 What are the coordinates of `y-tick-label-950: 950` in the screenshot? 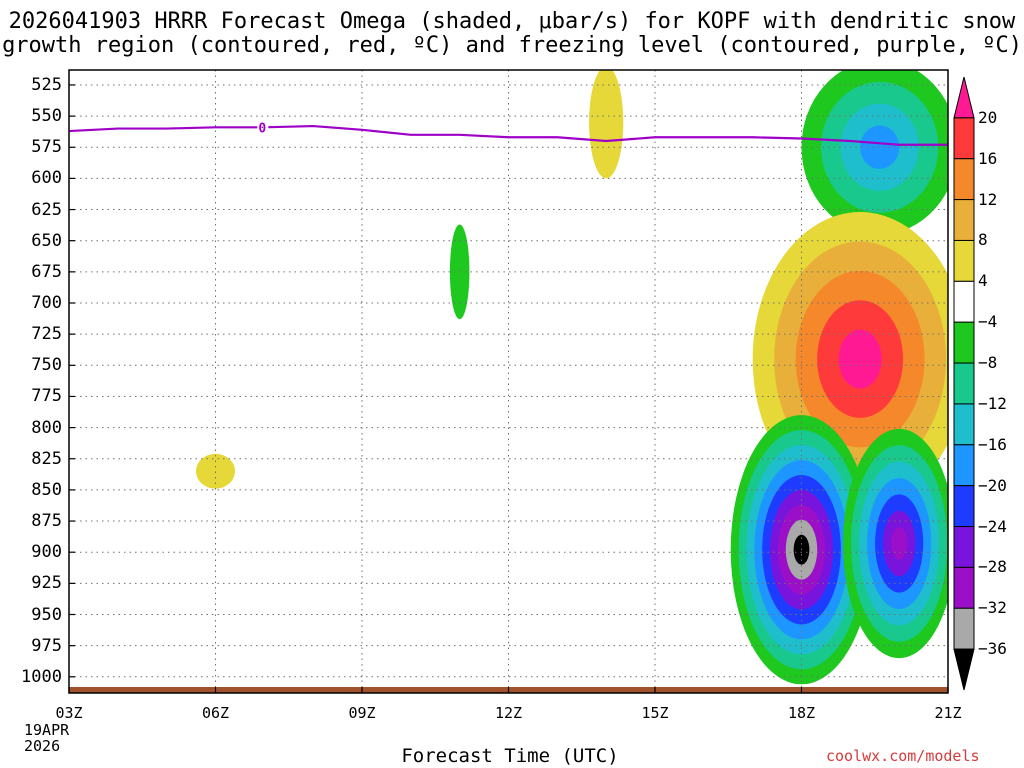 It's located at (46, 614).